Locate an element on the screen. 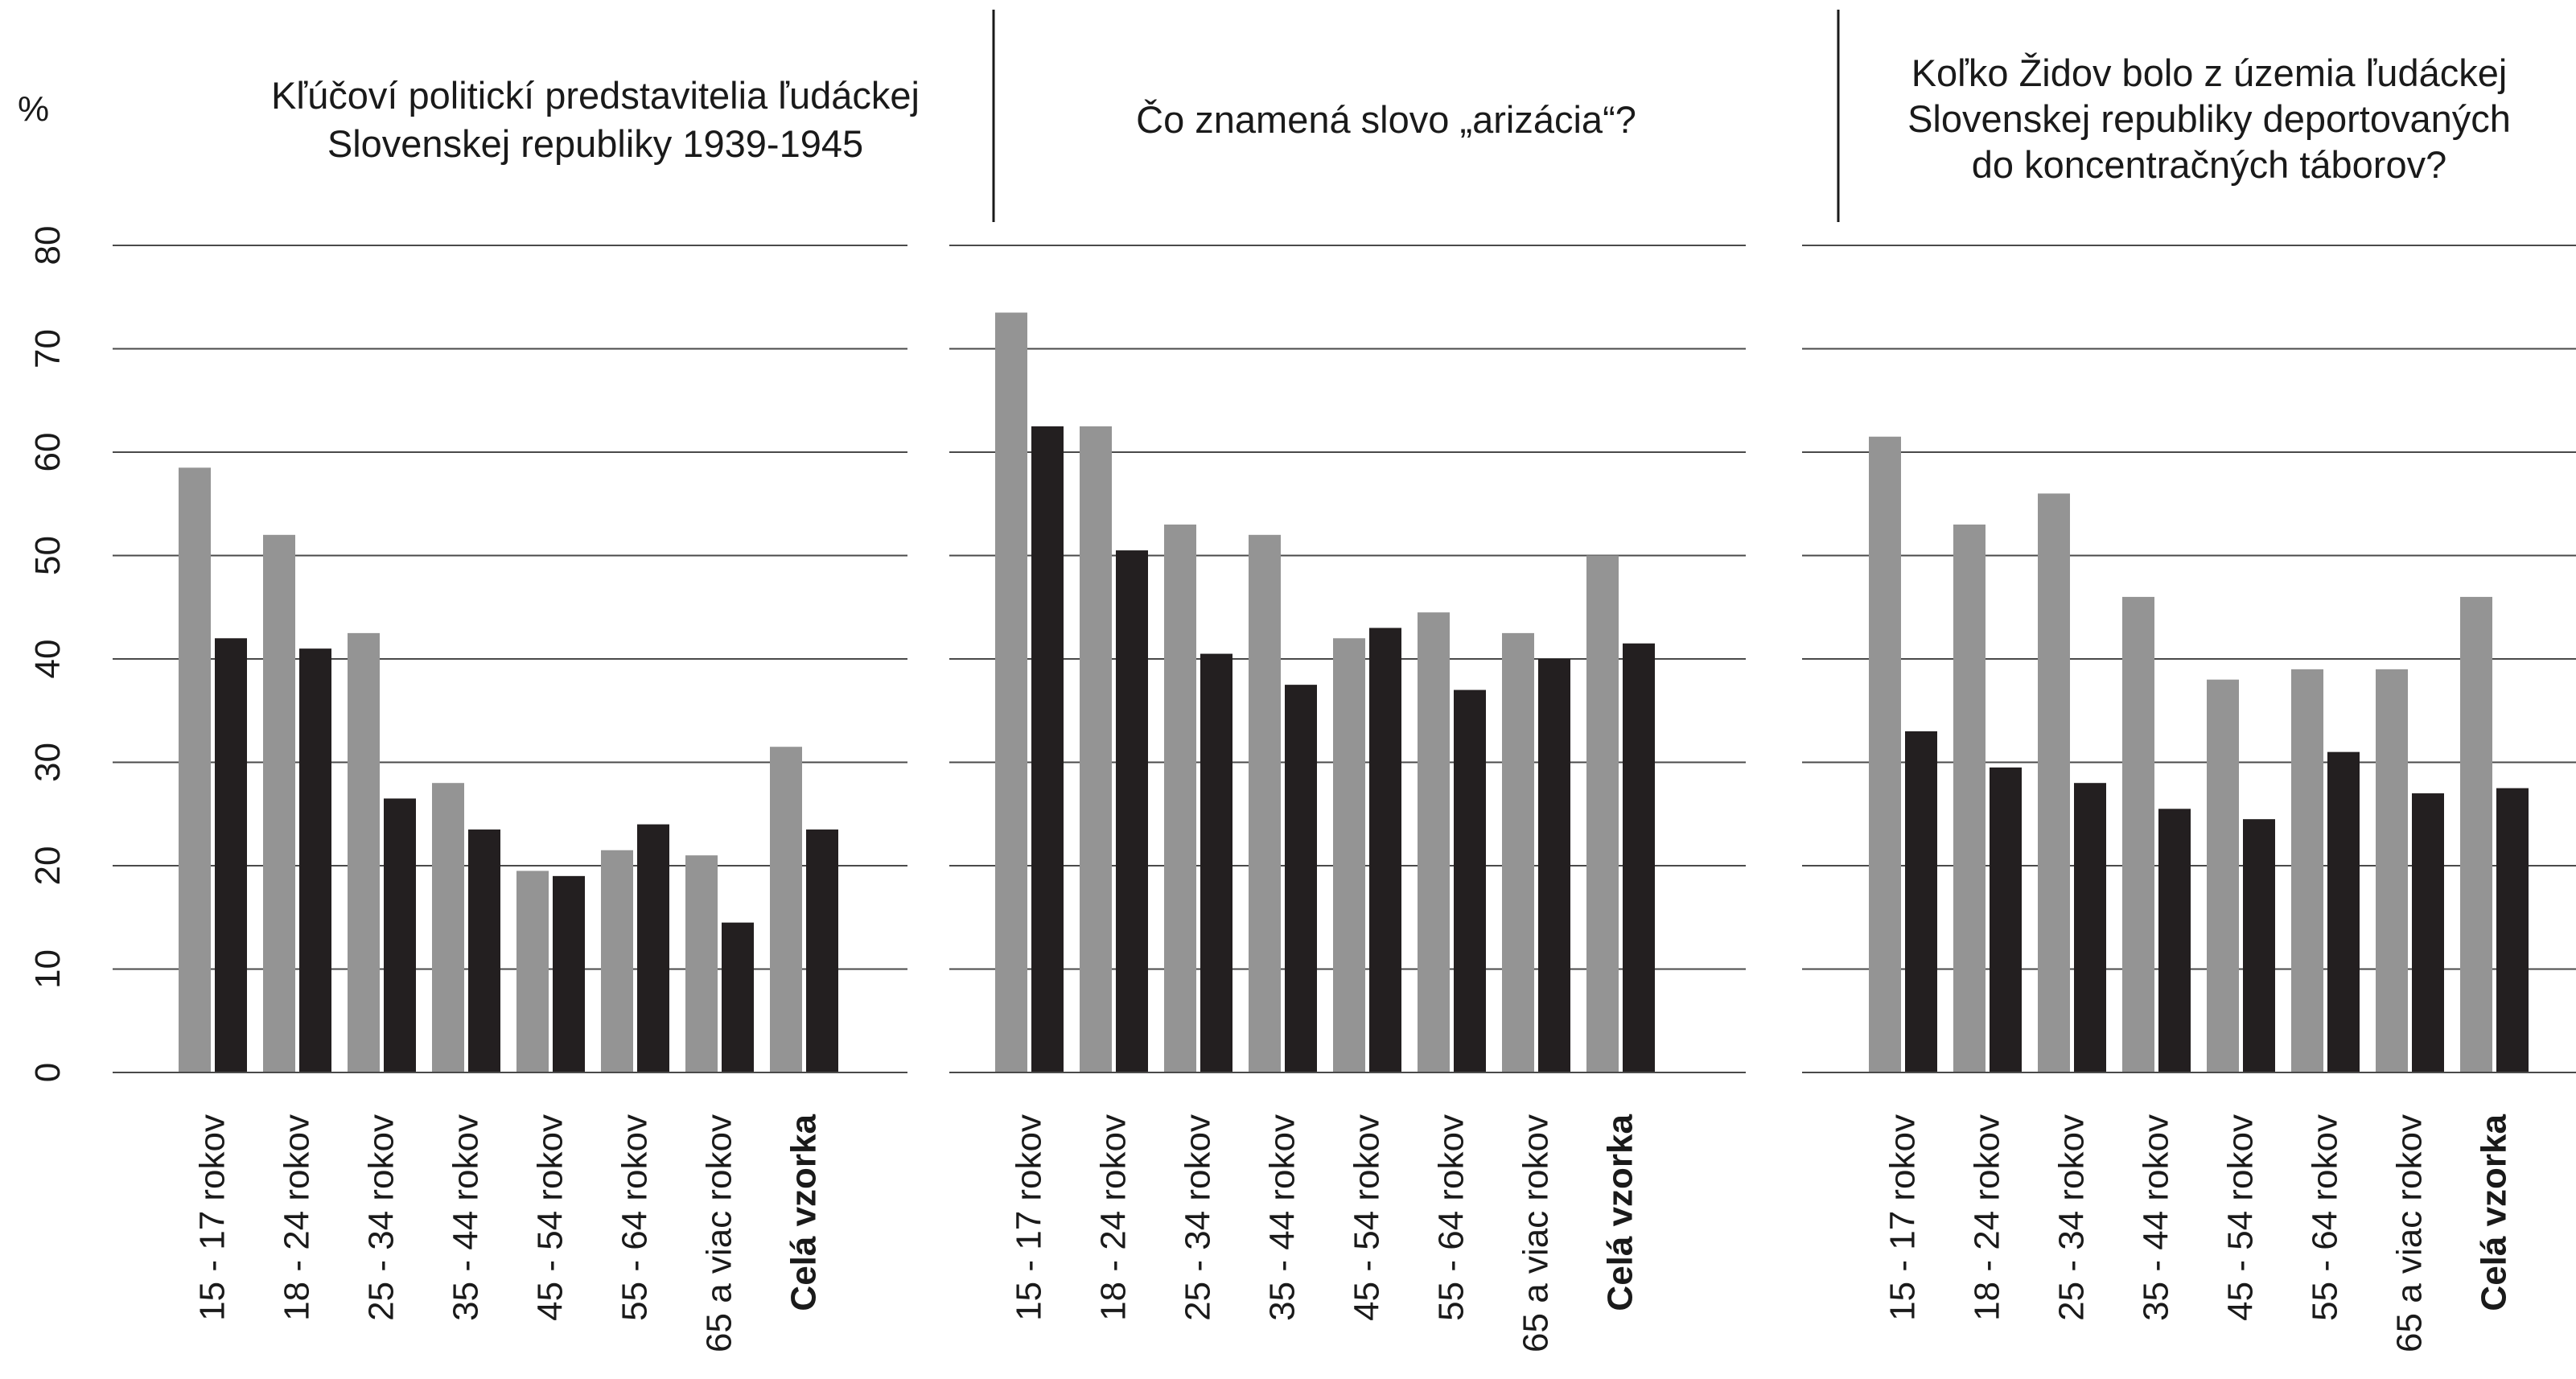 Image resolution: width=2576 pixels, height=1379 pixels. y-tick-label: 10 is located at coordinates (48, 969).